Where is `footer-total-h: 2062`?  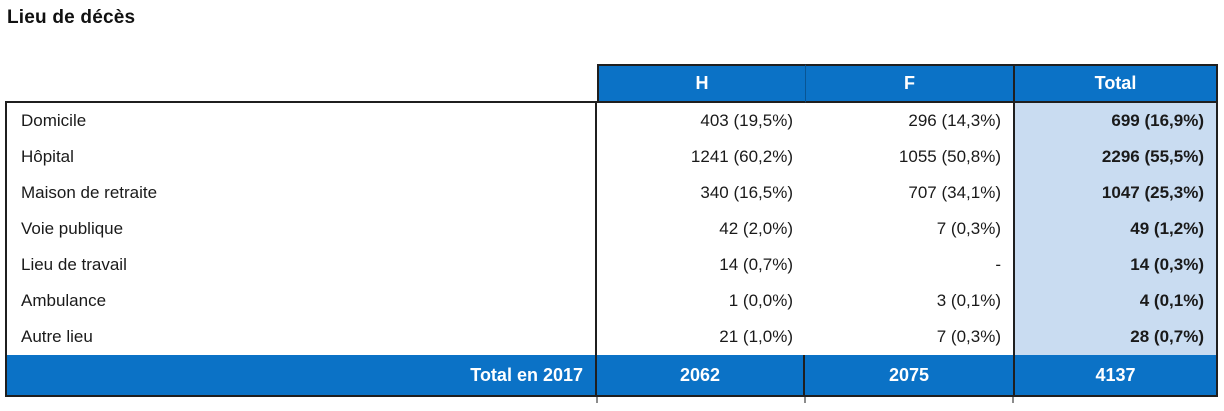 footer-total-h: 2062 is located at coordinates (701, 376).